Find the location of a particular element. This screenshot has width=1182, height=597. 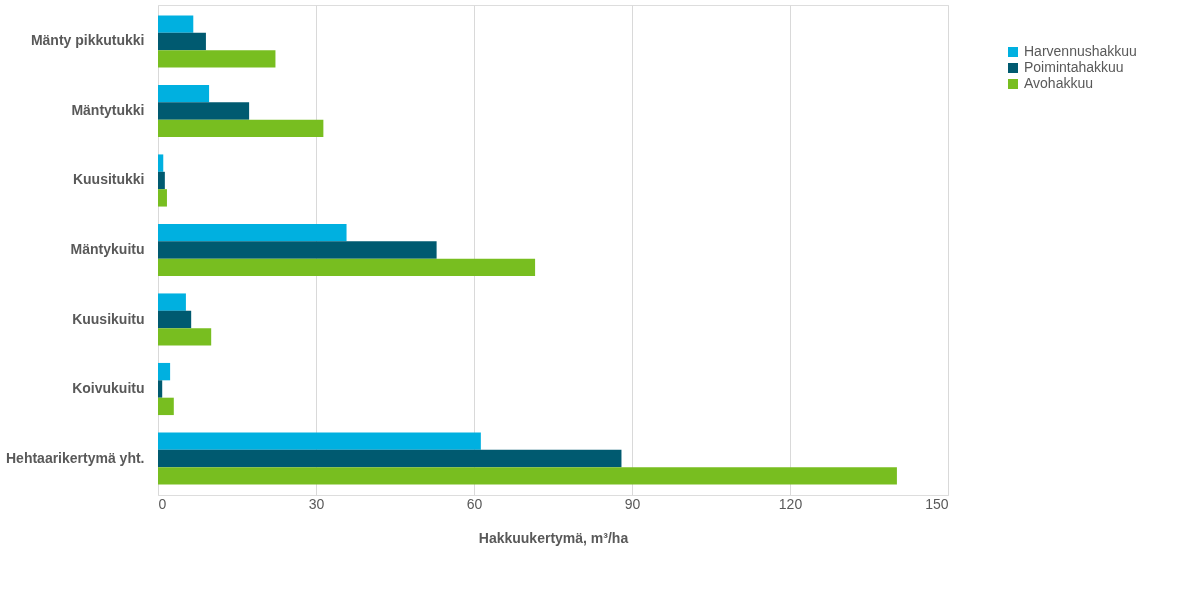

legend-label: Poimintahakkuu is located at coordinates (1074, 67).